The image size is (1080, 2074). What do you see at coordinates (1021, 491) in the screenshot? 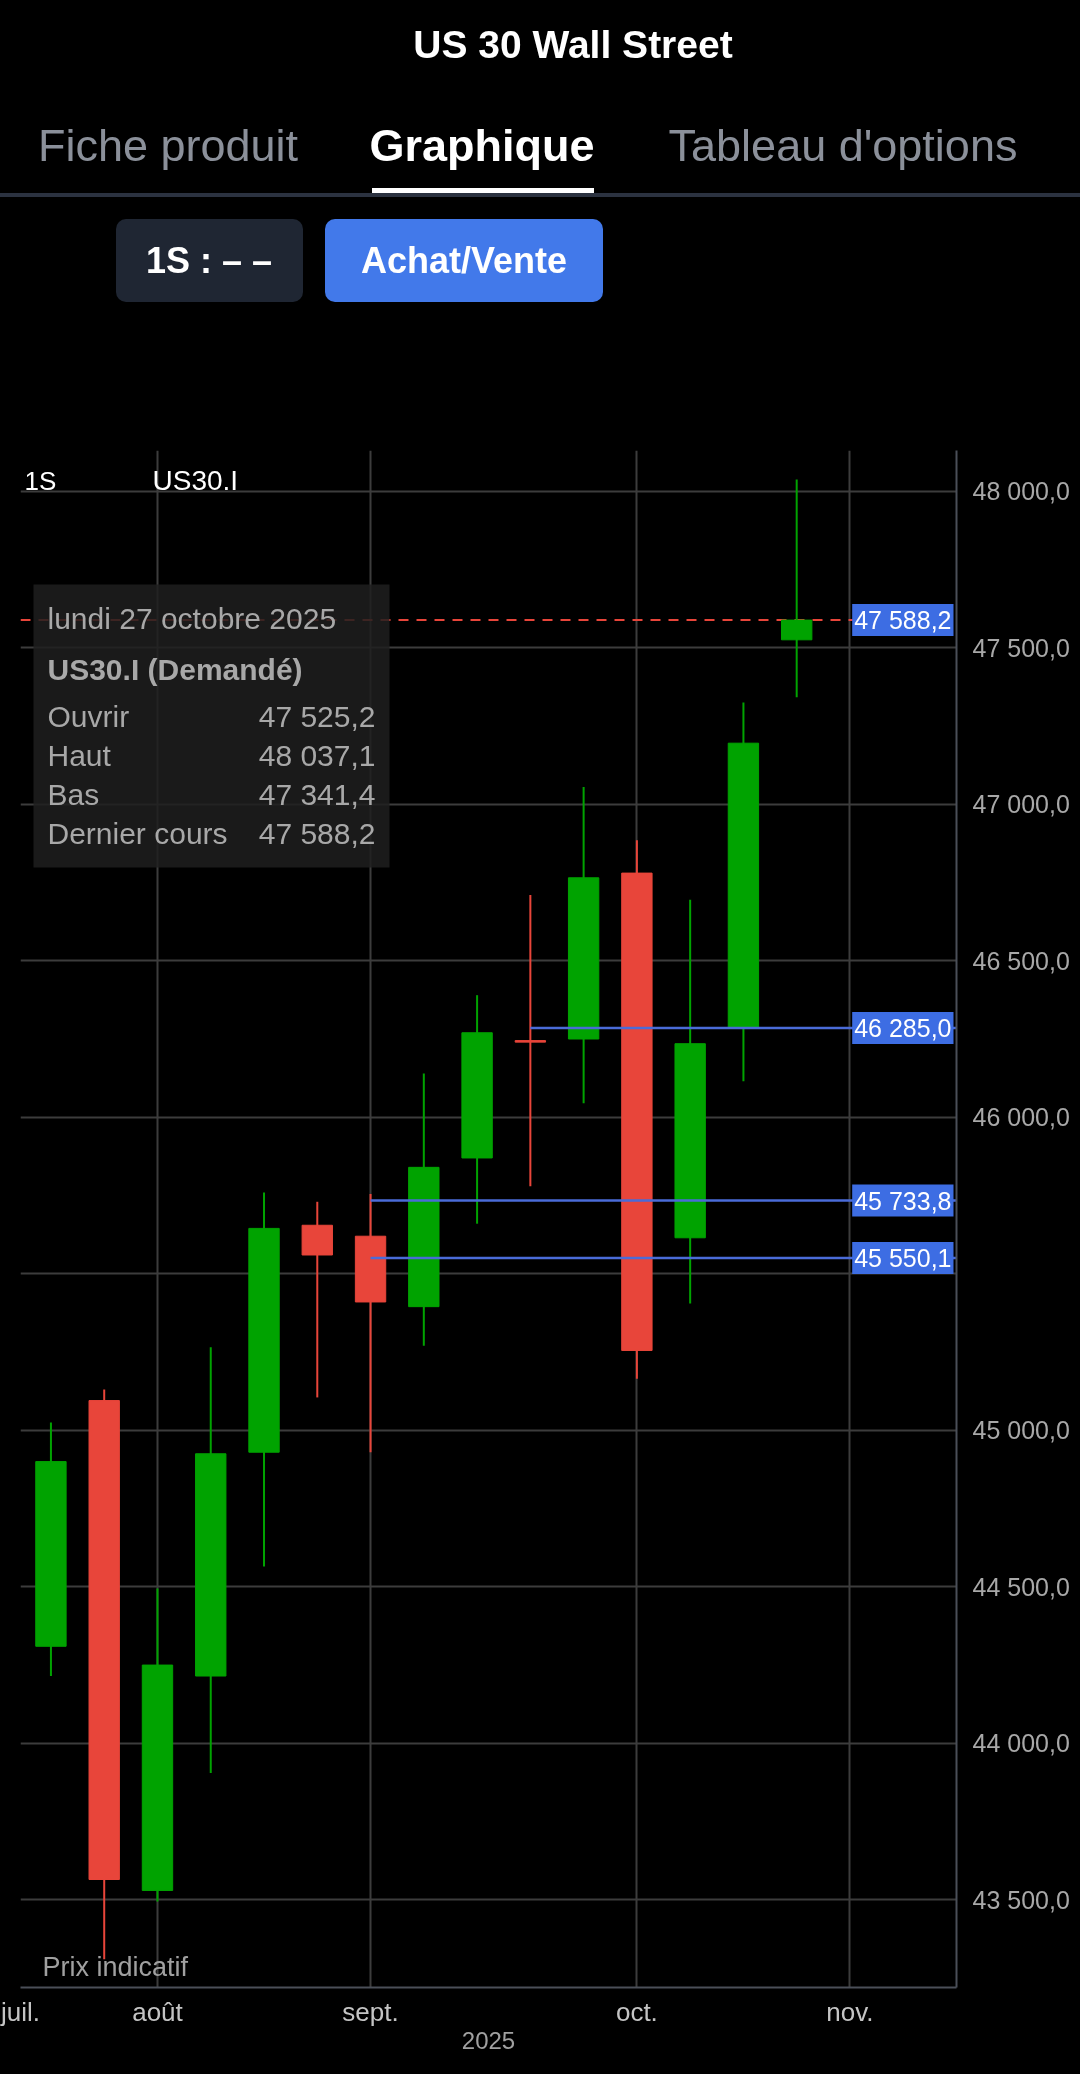
I see `y-tick-label: 48 000,0` at bounding box center [1021, 491].